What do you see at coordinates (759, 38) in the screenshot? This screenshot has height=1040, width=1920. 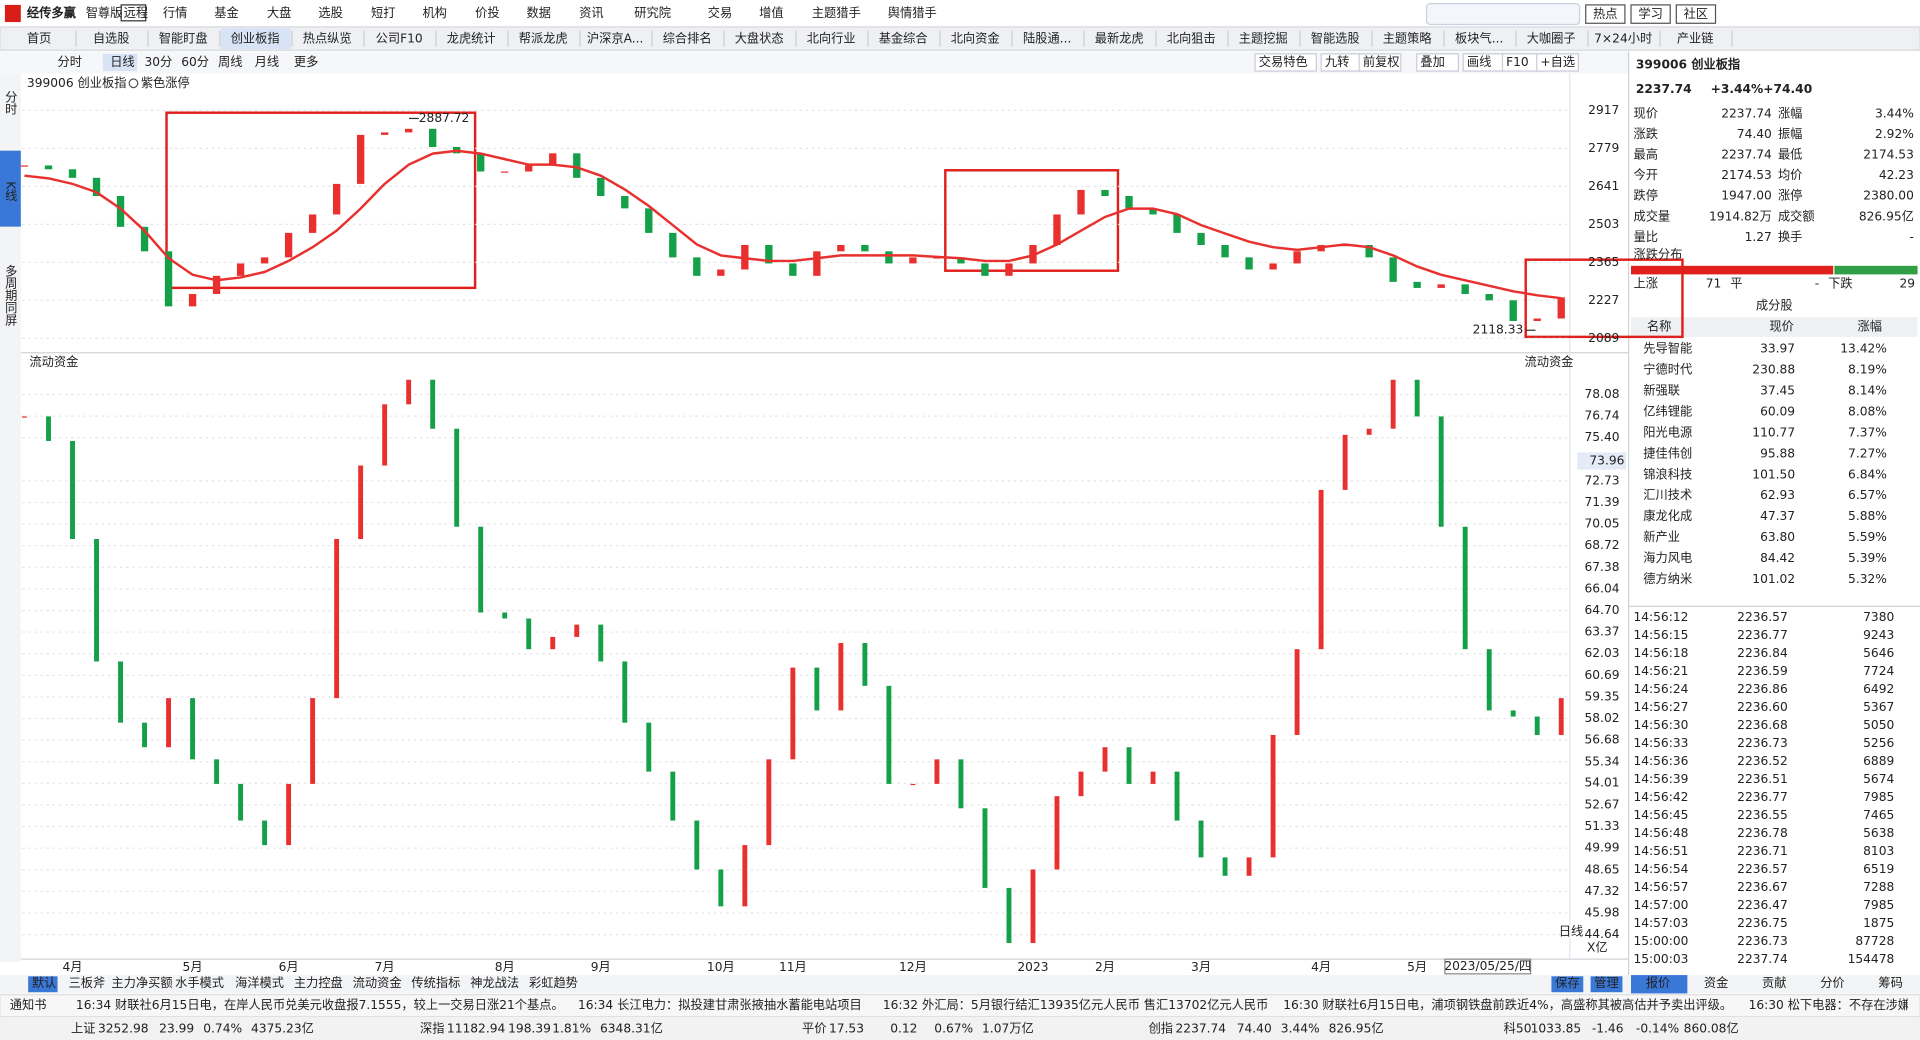 I see `tab: 大盘状态` at bounding box center [759, 38].